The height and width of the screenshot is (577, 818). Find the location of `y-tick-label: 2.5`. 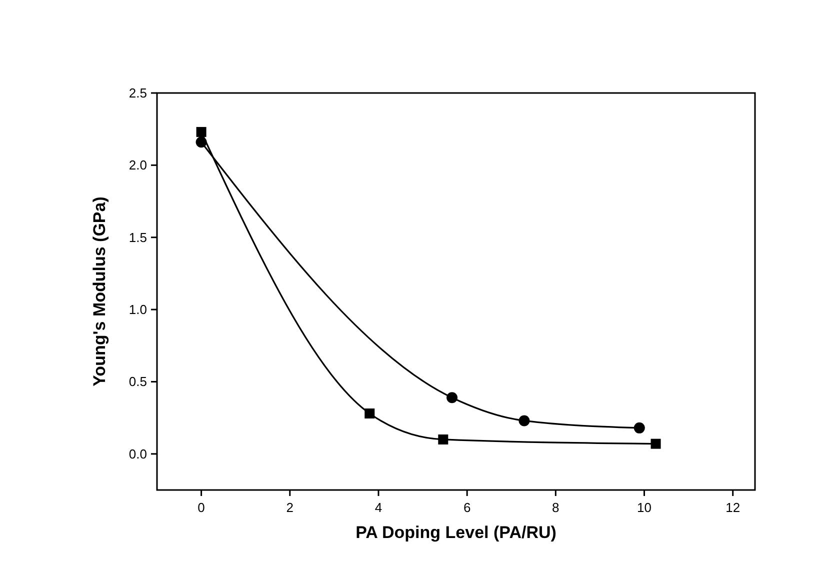

y-tick-label: 2.5 is located at coordinates (137, 93).